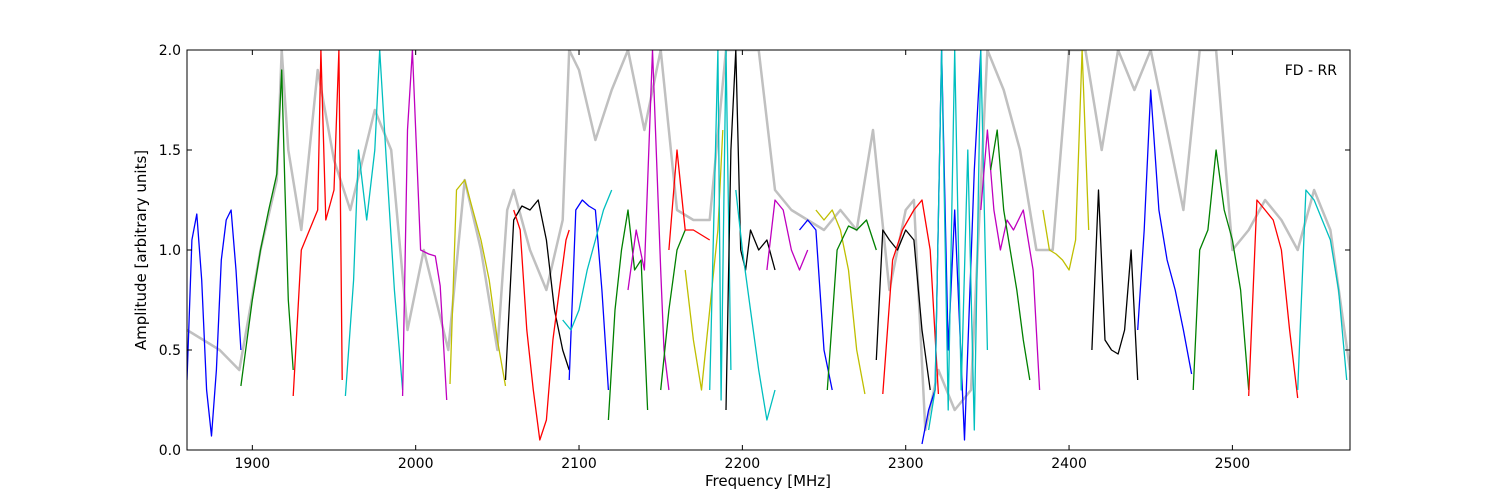 This screenshot has height=500, width=1500. Describe the element at coordinates (416, 464) in the screenshot. I see `x-tick-label: 2000` at that location.